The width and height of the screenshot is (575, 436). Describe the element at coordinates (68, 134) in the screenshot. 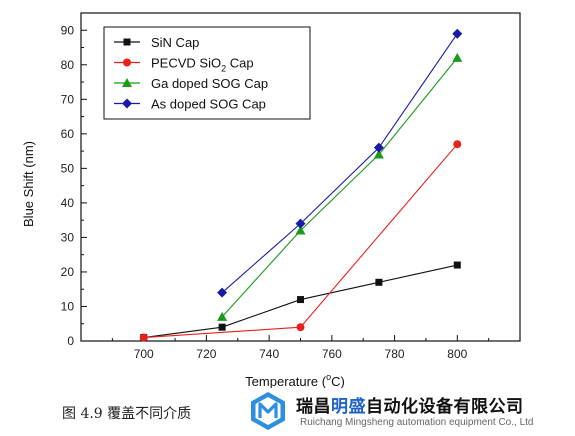

I see `y-tick-label: 60` at that location.